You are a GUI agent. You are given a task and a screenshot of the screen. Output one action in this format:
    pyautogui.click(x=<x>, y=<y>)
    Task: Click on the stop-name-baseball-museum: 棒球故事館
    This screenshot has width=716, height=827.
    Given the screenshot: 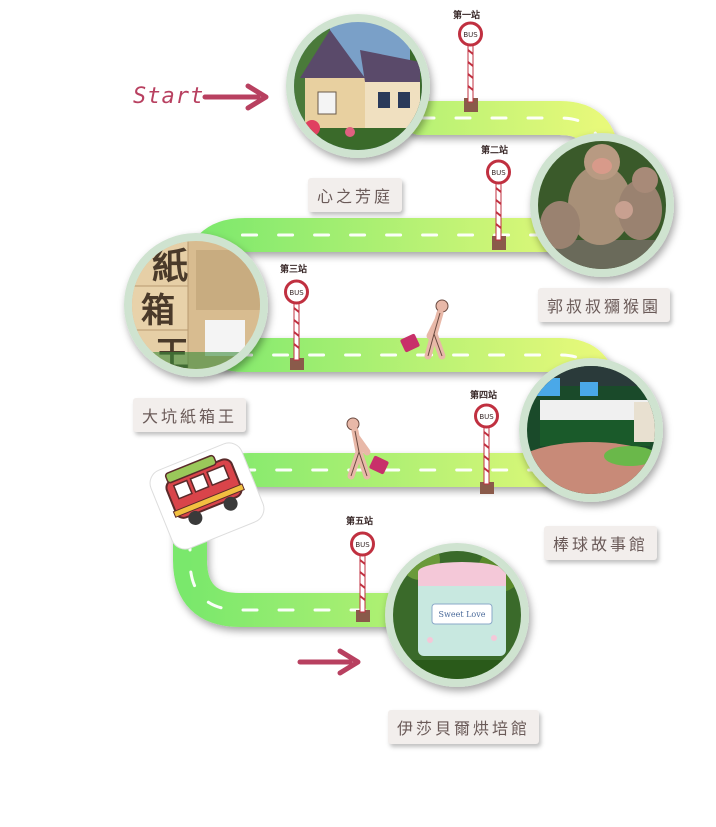 What is the action you would take?
    pyautogui.click(x=601, y=543)
    